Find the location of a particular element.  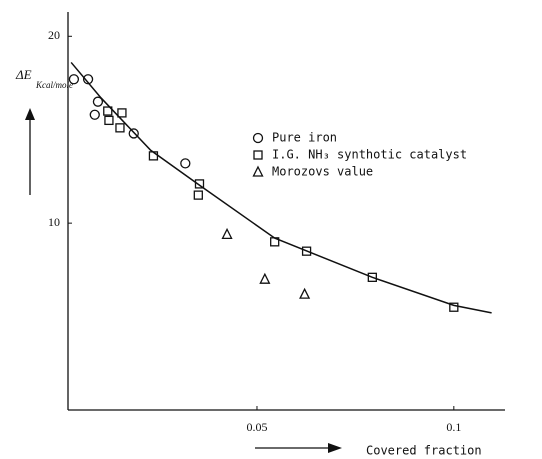

legend-label: I.G. NH₃ synthotic catalyst is located at coordinates (369, 155).